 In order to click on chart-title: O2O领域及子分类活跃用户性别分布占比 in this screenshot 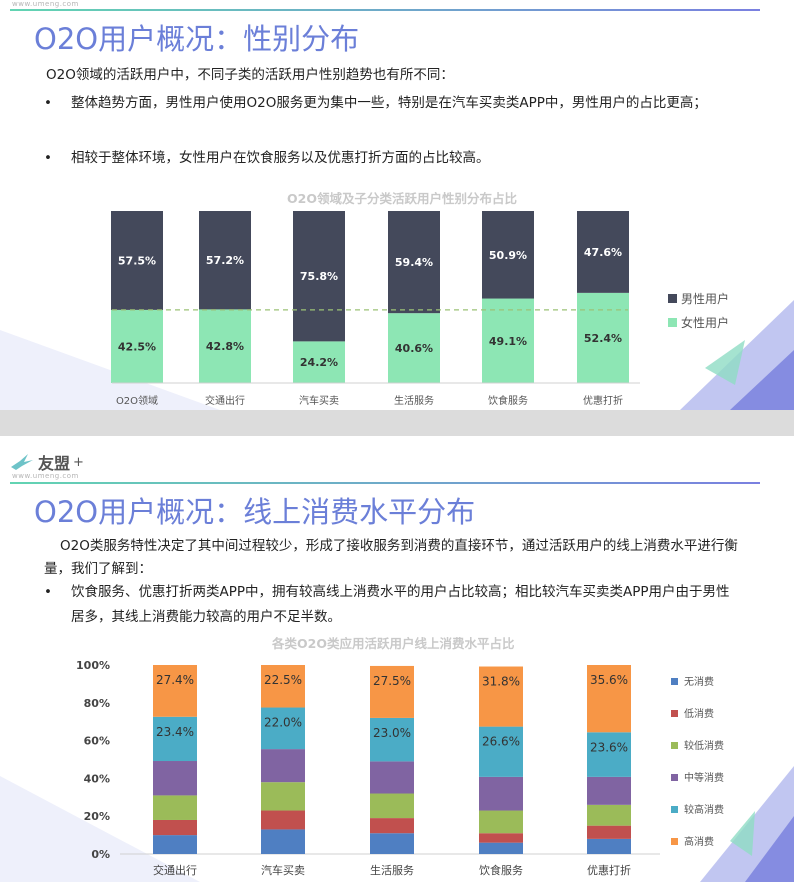, I will do `click(402, 198)`.